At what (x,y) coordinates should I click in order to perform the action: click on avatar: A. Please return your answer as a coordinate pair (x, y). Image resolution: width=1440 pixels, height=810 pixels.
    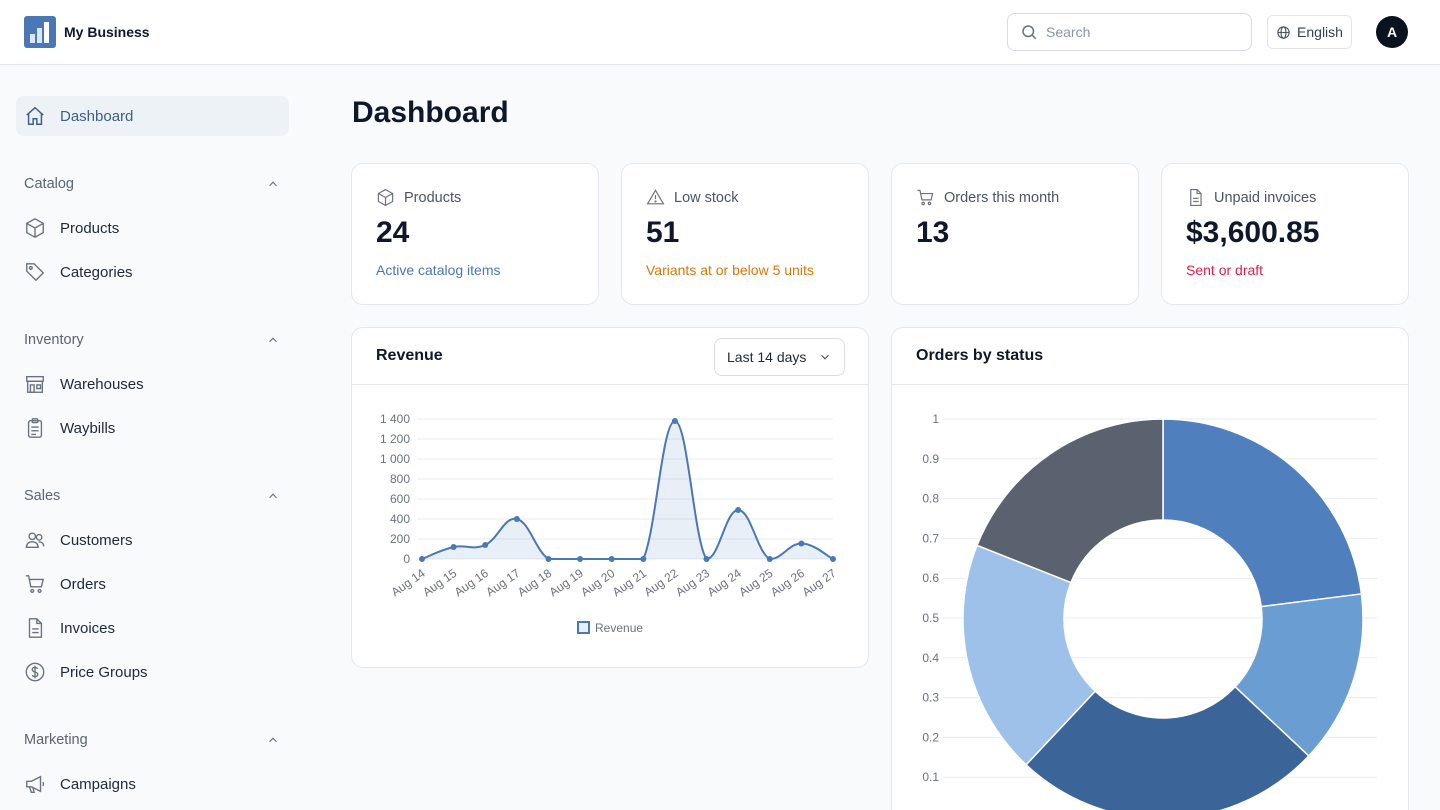
    Looking at the image, I should click on (1392, 32).